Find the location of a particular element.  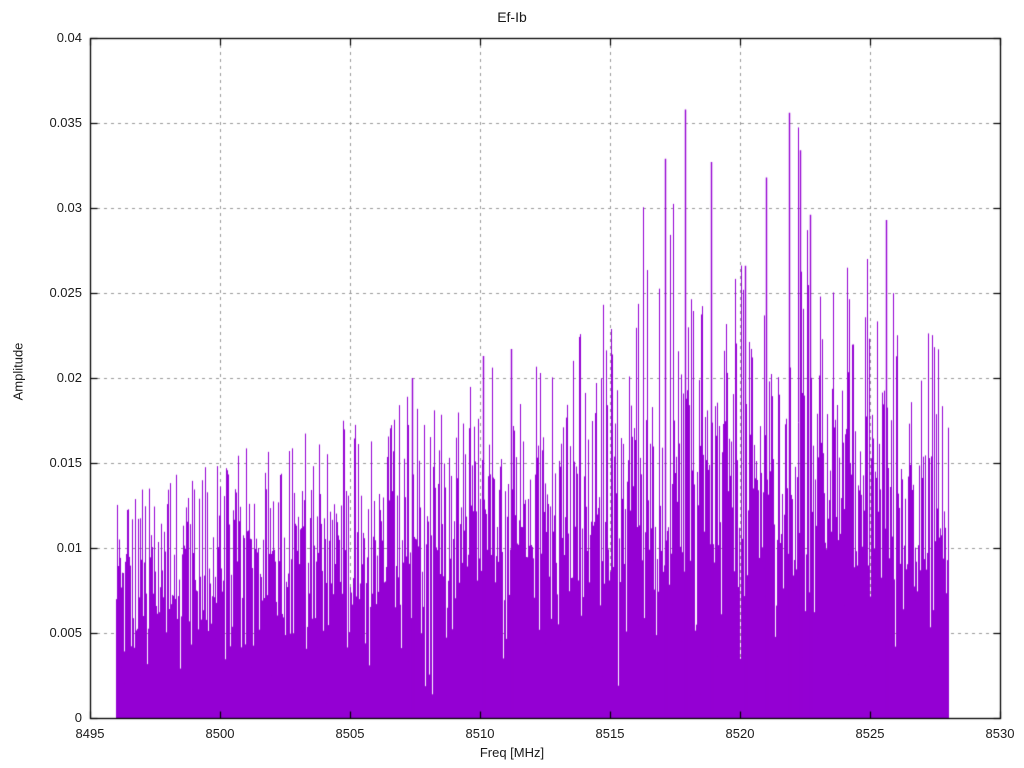

x-tick-label: 8500 is located at coordinates (220, 733).